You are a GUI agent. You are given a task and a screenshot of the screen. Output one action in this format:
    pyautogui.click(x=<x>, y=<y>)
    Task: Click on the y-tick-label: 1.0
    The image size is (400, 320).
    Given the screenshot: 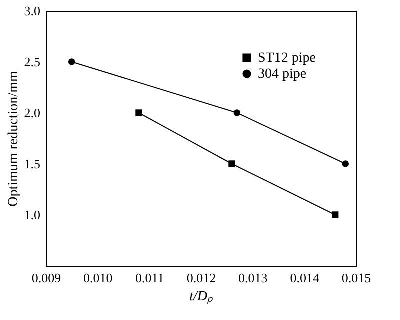 What is the action you would take?
    pyautogui.click(x=32, y=215)
    